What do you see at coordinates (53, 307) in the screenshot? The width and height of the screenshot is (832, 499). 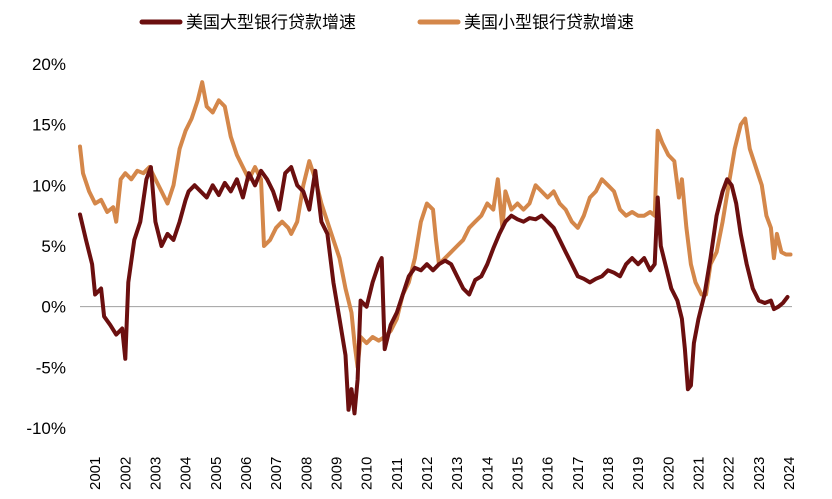 I see `y-tick-label: 0%` at bounding box center [53, 307].